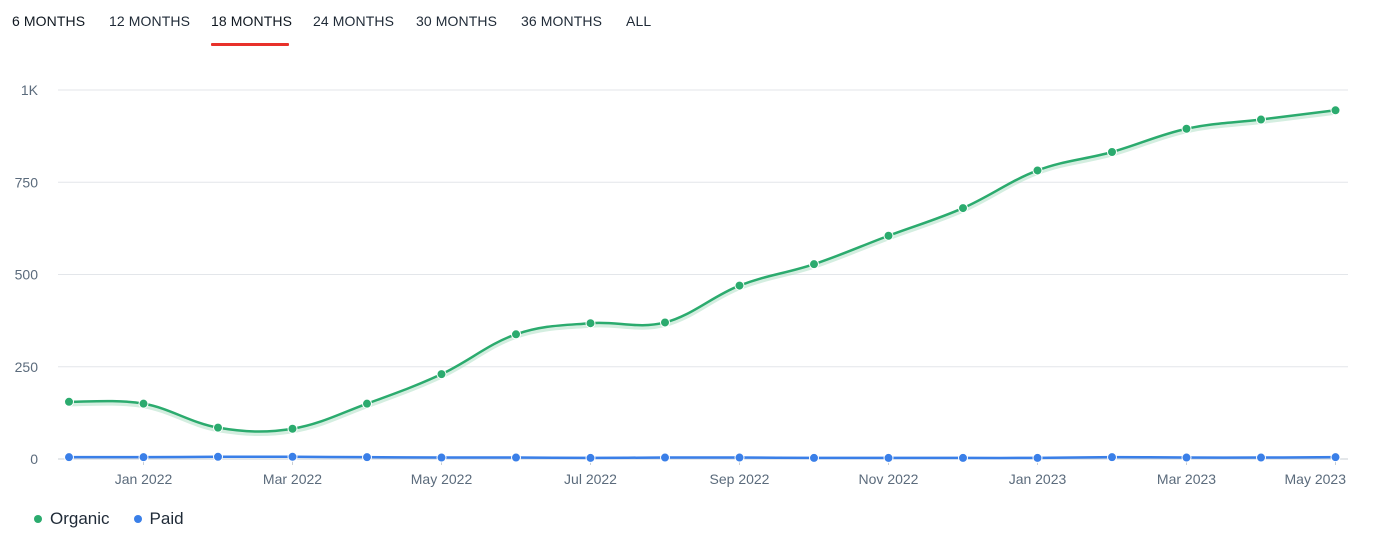  What do you see at coordinates (144, 479) in the screenshot?
I see `x-tick-label: Jan 2022` at bounding box center [144, 479].